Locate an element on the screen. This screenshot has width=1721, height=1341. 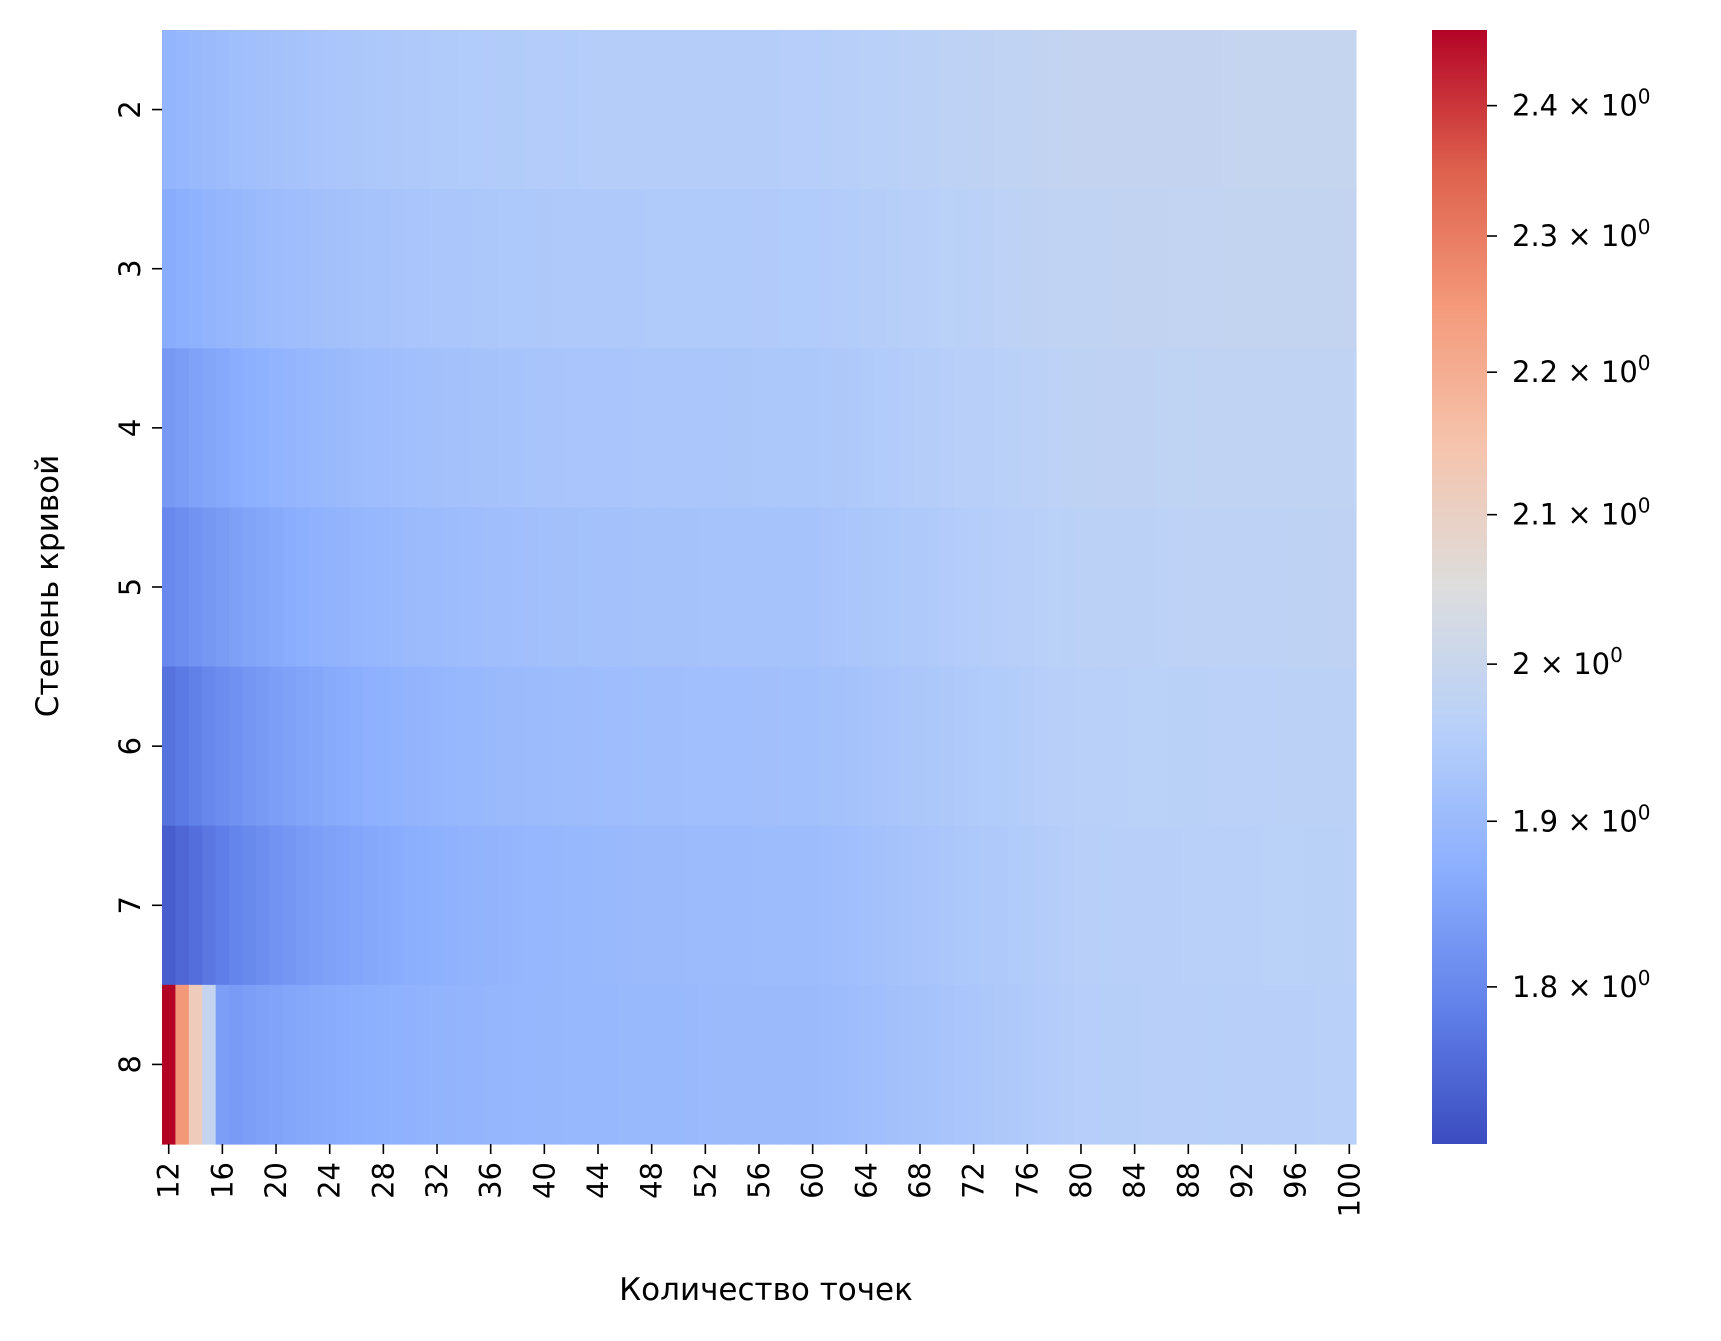
y-tick-label: 7 is located at coordinates (130, 905).